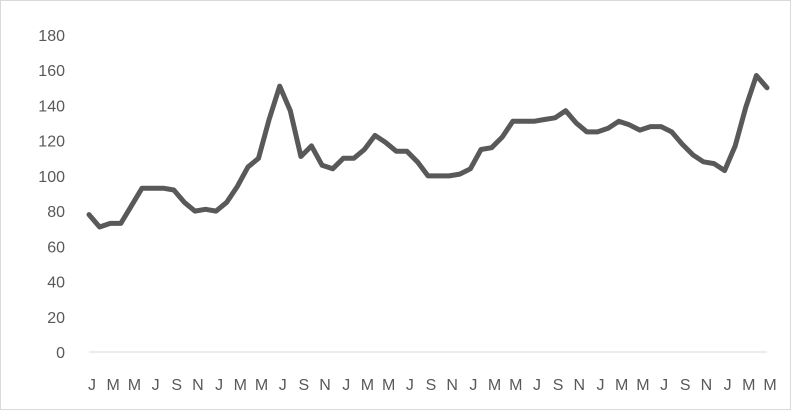 This screenshot has height=410, width=791. What do you see at coordinates (51, 36) in the screenshot?
I see `y-tick-label: 180` at bounding box center [51, 36].